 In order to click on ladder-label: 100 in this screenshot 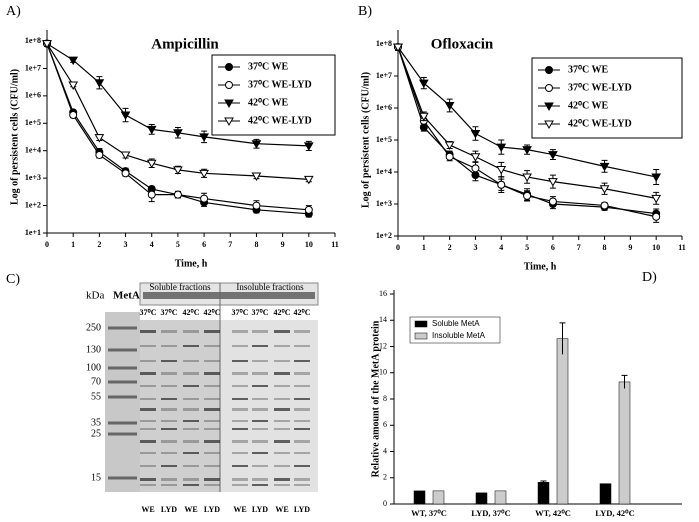, I will do `click(93, 367)`.